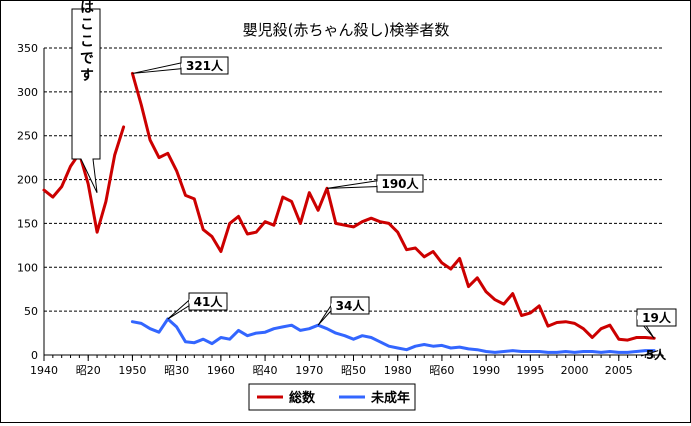  I want to click on x-tick-label: 1940, so click(44, 370).